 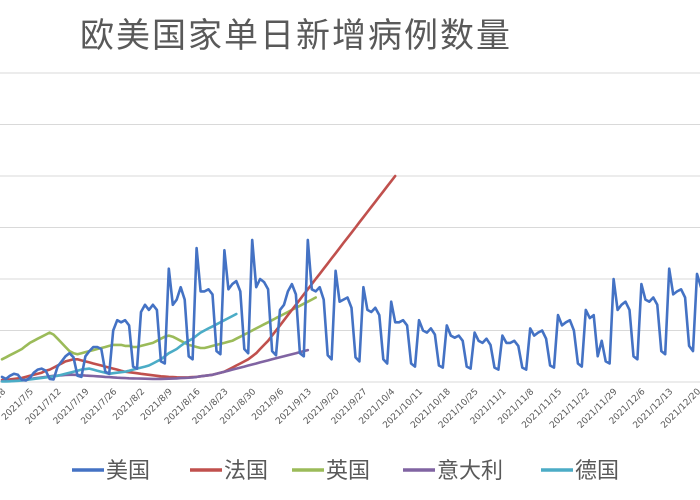 What do you see at coordinates (470, 471) in the screenshot?
I see `legend-label: 意大利` at bounding box center [470, 471].